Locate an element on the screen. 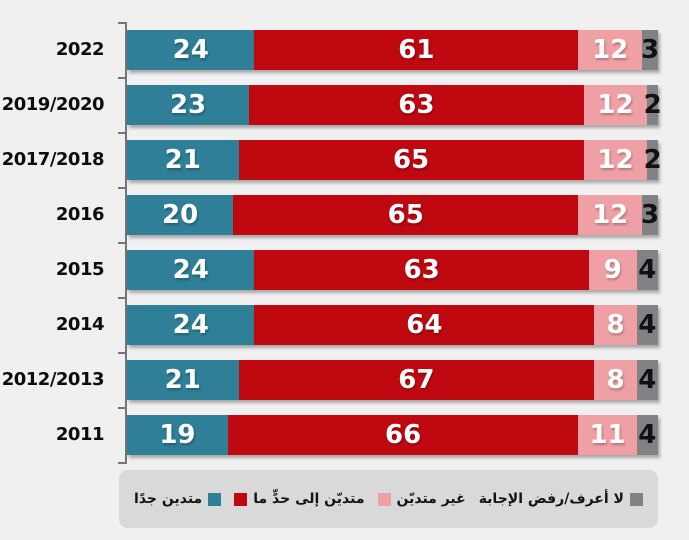  legend-item-somewhat-religious: متديّن إلى حدٍّ ما is located at coordinates (299, 499).